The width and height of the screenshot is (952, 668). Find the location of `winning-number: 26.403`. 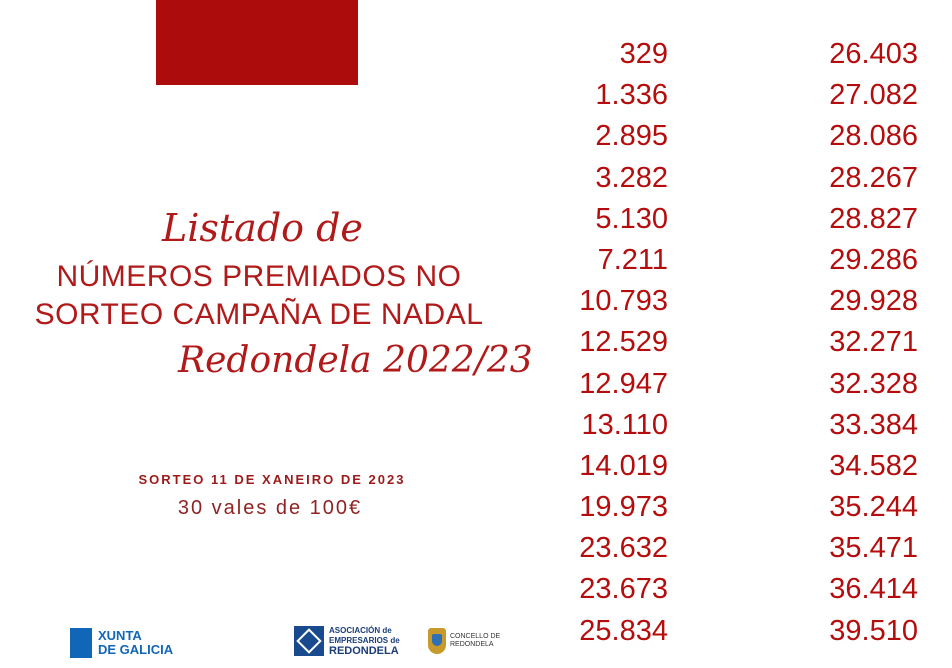

winning-number: 26.403 is located at coordinates (873, 54).